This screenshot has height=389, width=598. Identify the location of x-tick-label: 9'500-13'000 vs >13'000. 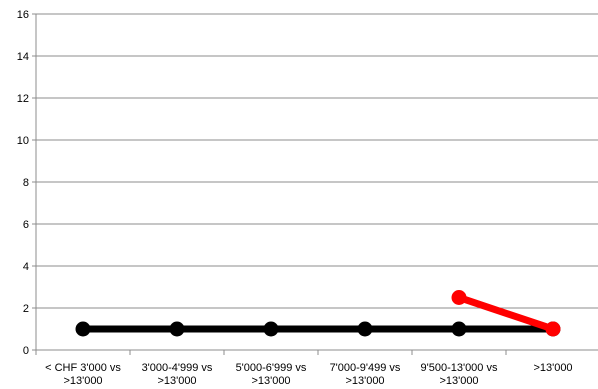
(459, 374).